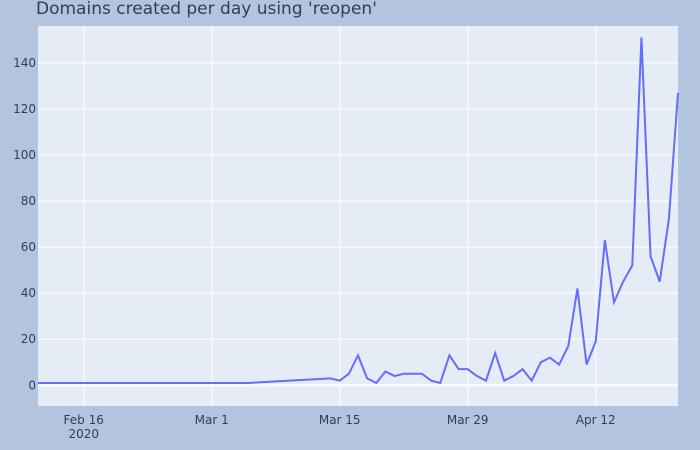  What do you see at coordinates (340, 420) in the screenshot?
I see `x-tick-label: Mar 15` at bounding box center [340, 420].